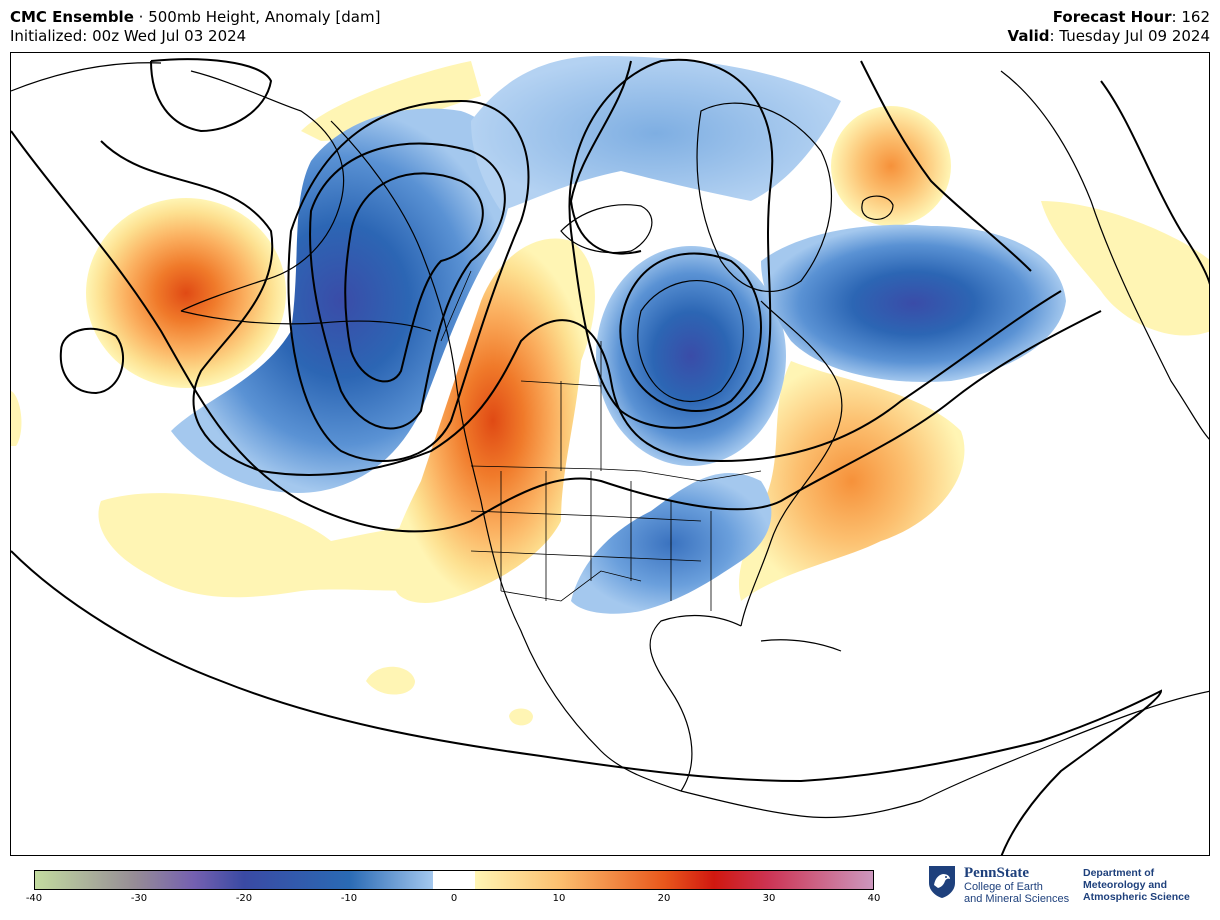  I want to click on contour-aleutian-low-inner, so click(414, 277).